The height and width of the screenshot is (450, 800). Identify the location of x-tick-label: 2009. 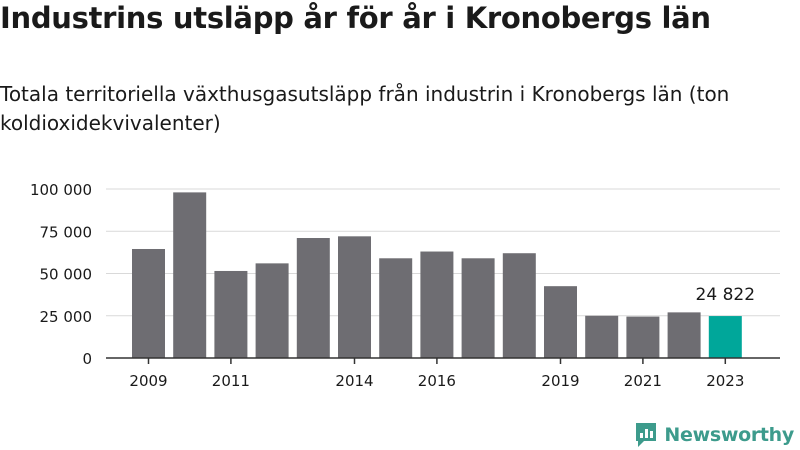
(148, 381).